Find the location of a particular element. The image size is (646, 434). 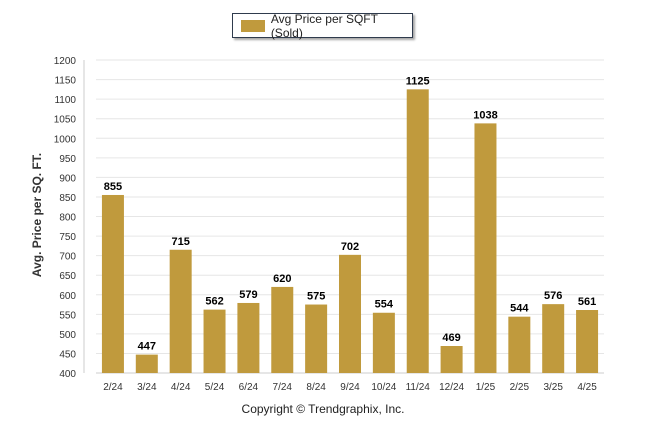

x-tick-label: 2/24 is located at coordinates (113, 387).